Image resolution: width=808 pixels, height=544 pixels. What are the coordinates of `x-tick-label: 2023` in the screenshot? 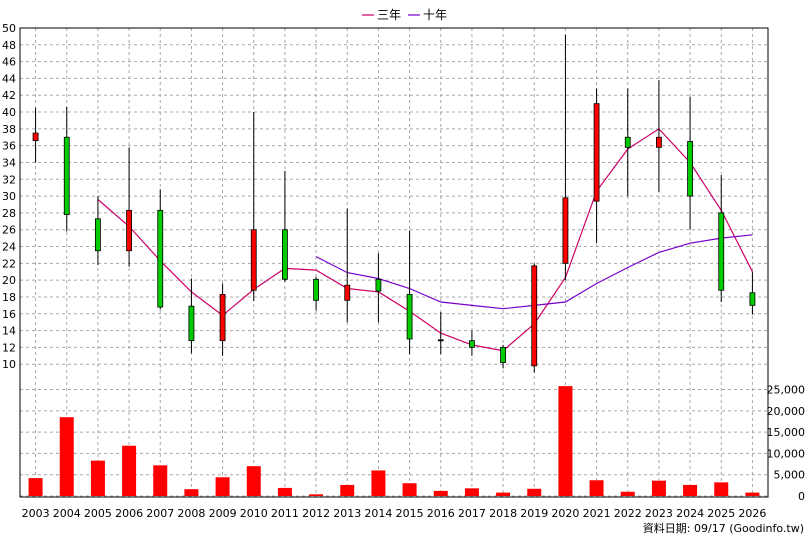 It's located at (659, 513).